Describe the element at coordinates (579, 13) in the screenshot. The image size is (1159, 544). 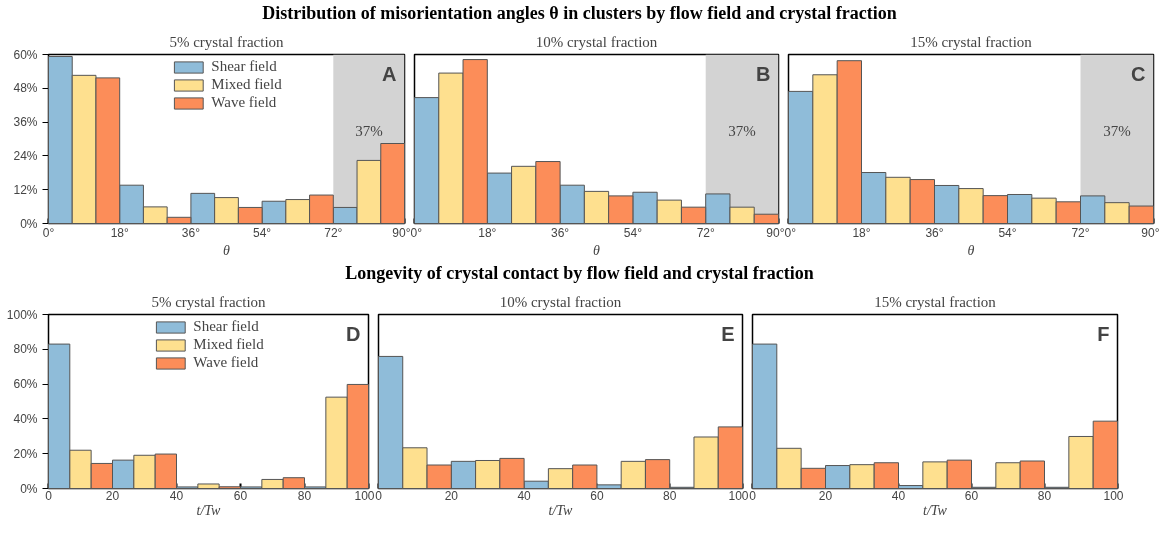
I see `text: Distribution of misorientation angles θ in clusters by flow field and crystal fraction` at that location.